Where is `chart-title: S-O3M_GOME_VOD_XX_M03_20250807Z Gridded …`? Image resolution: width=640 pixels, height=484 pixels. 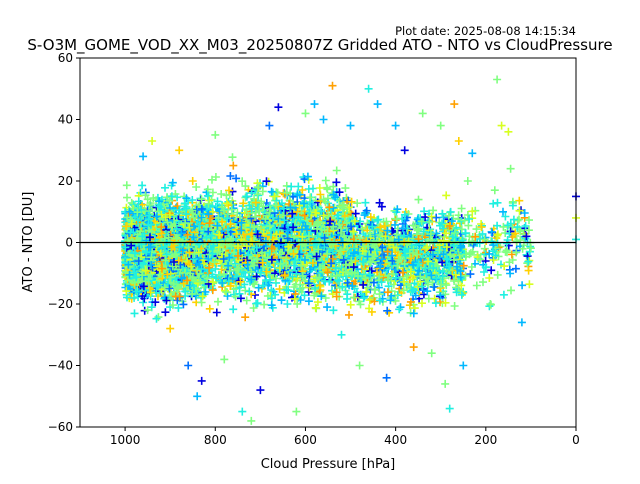
chart-title: S-O3M_GOME_VOD_XX_M03_20250807Z Gridded … is located at coordinates (319, 45).